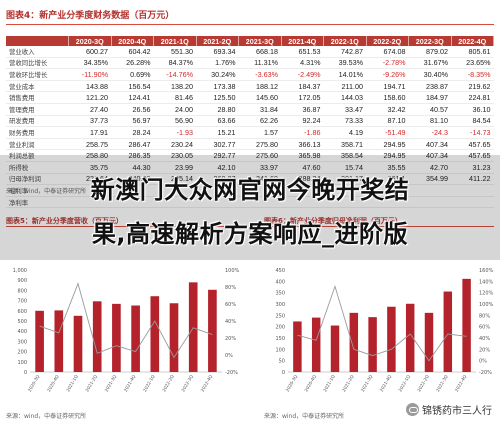  What do you see at coordinates (217, 155) in the screenshot?
I see `table-cell: 292.77` at bounding box center [217, 155].